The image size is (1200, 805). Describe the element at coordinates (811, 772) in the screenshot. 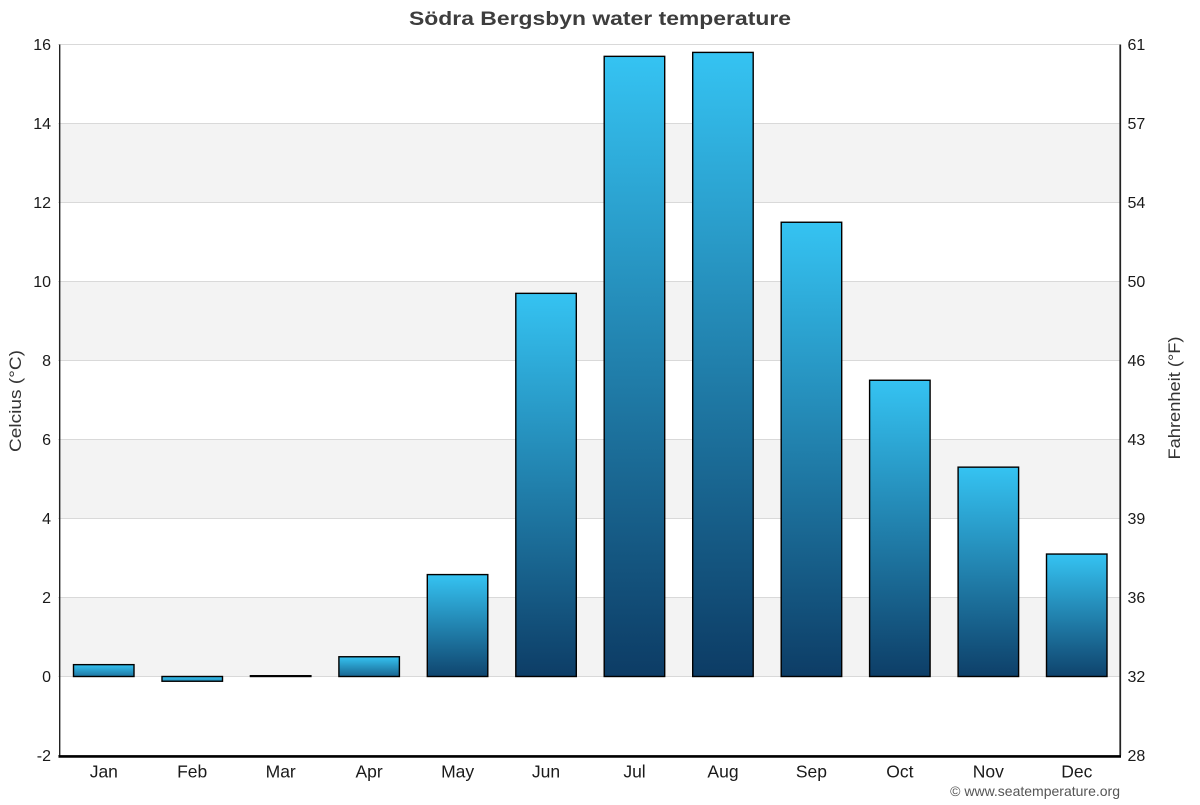

I see `svg-text: Sep` at that location.